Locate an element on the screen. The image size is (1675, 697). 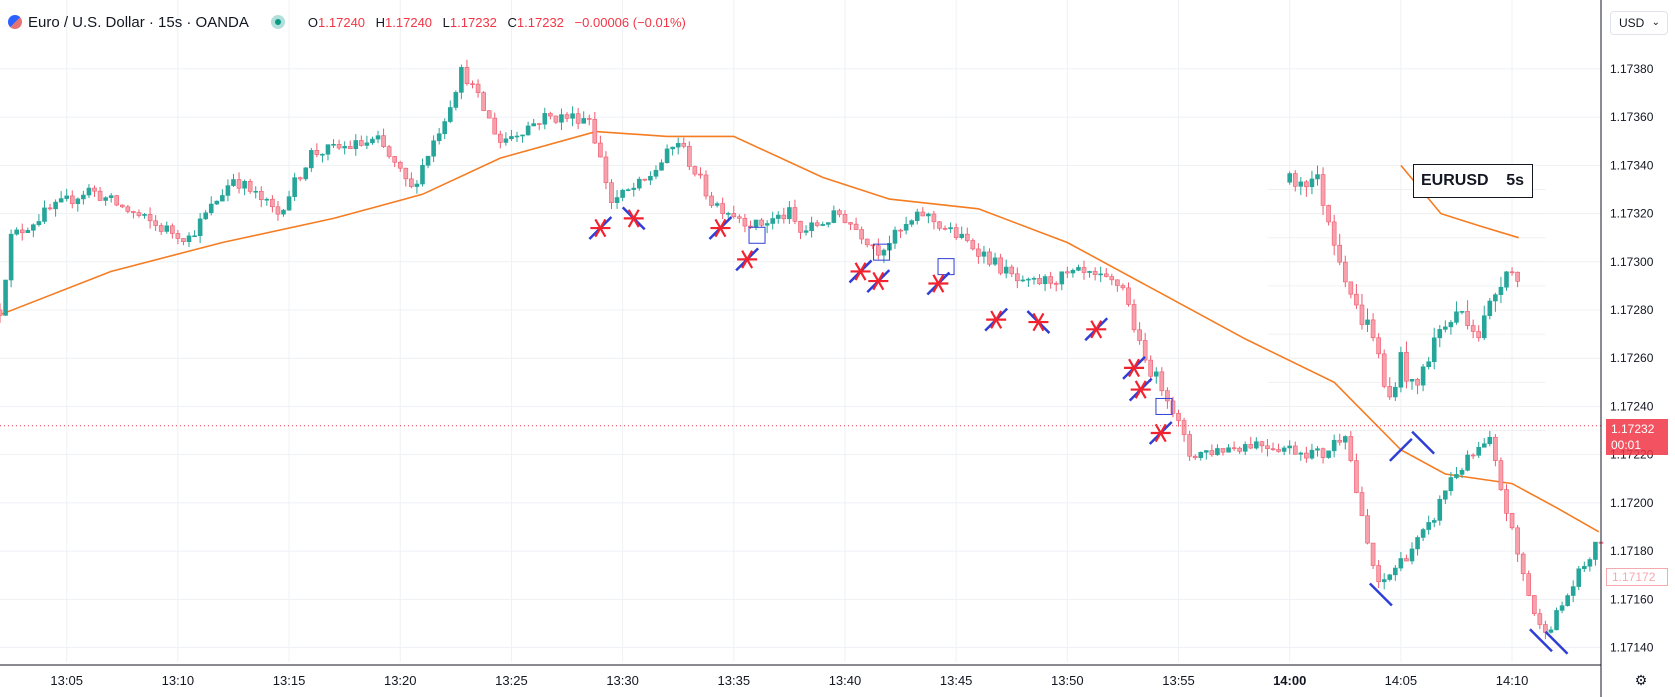
gear-icon: ⚙ is located at coordinates (1641, 680).